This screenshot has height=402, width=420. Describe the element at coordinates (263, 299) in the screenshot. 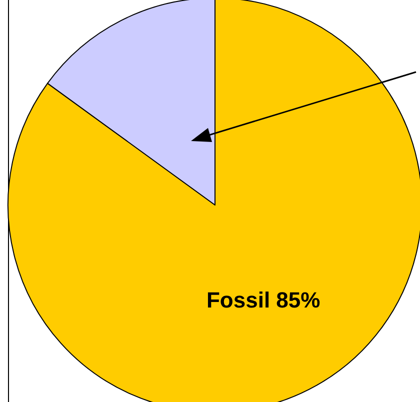

I see `slice-label: Fossil 85%` at that location.